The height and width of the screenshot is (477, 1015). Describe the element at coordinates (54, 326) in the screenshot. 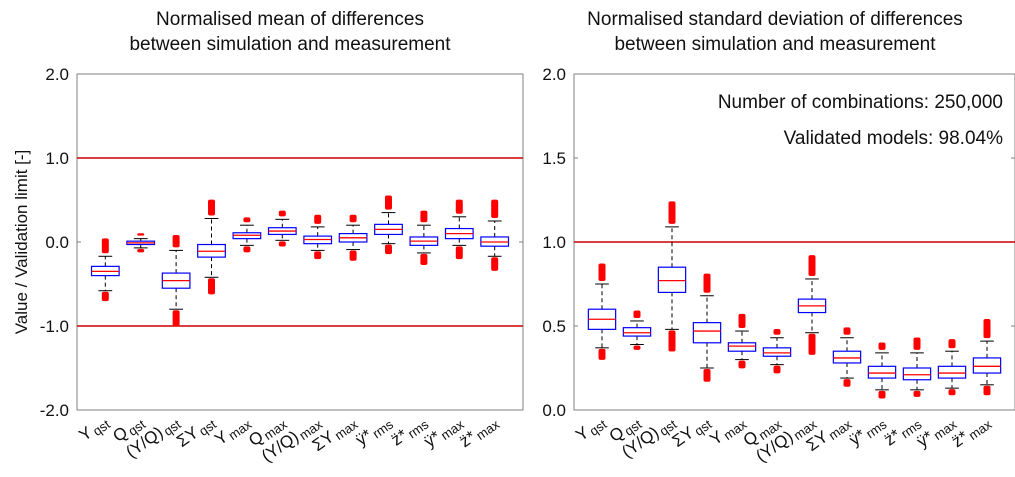

I see `y-tick-label: -1.0` at that location.